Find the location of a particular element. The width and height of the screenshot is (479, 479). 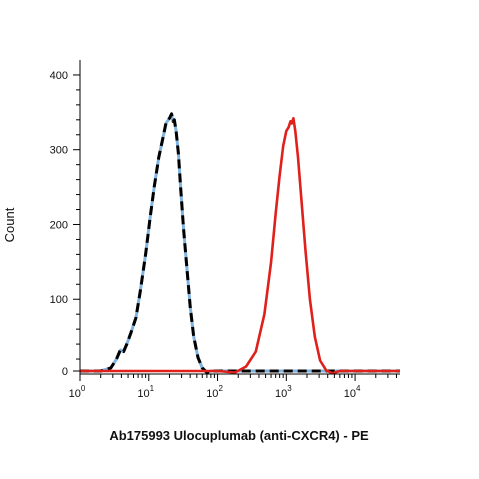

y-tick-label: 200 is located at coordinates (59, 225).